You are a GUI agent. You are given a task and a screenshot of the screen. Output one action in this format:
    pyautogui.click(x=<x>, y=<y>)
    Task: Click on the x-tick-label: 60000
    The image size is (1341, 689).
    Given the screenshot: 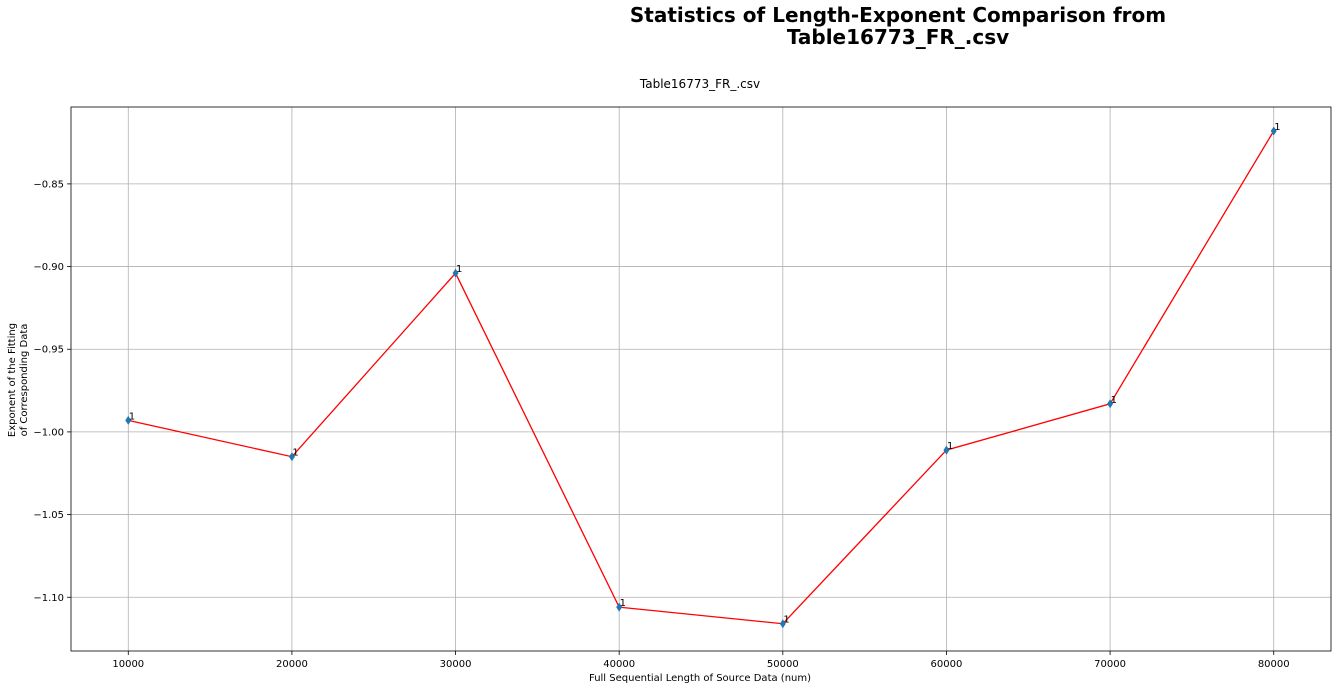 What is the action you would take?
    pyautogui.click(x=947, y=664)
    